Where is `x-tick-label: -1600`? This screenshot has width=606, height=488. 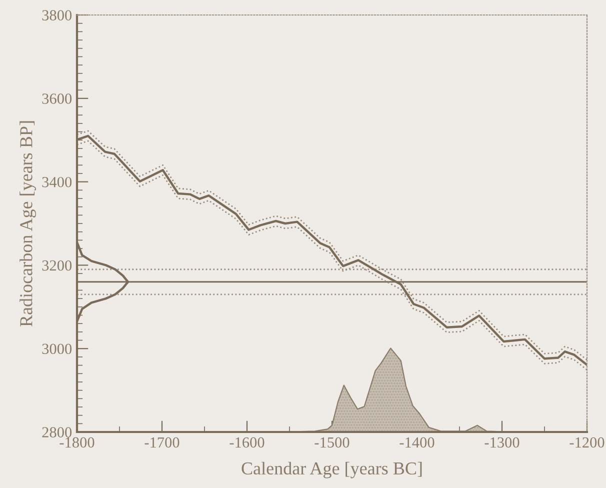
x-tick-label: -1600 is located at coordinates (247, 442).